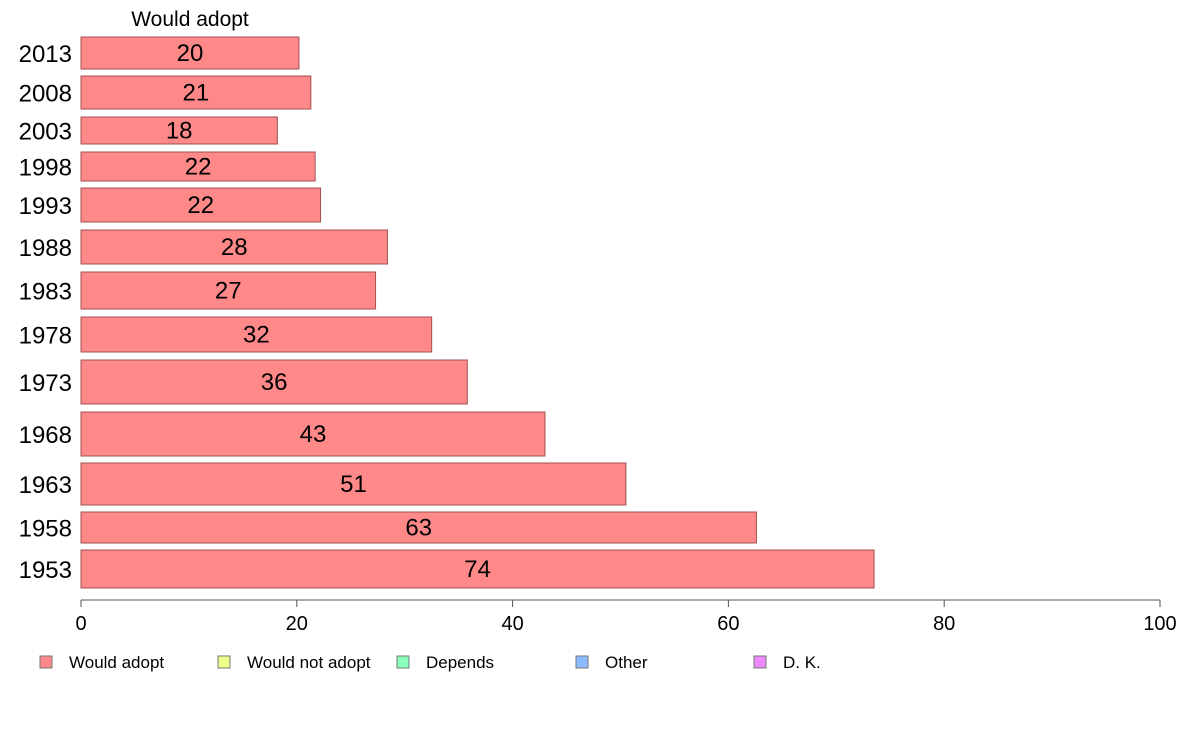 This screenshot has height=736, width=1188. I want to click on bar-1963, so click(353, 484).